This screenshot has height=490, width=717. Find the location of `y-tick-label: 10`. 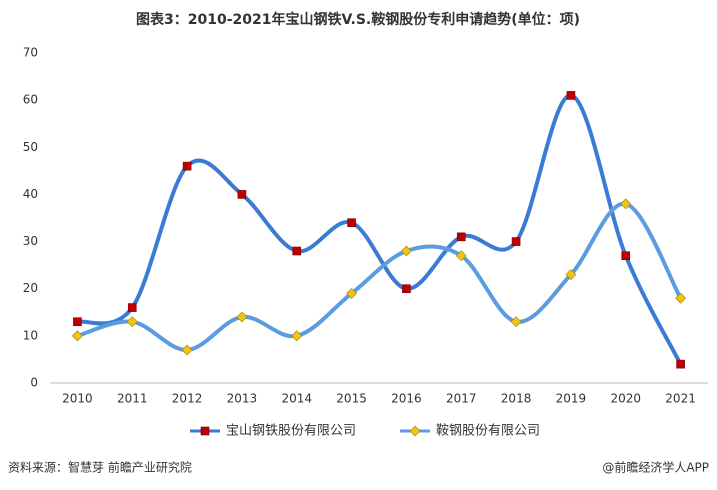

y-tick-label: 10 is located at coordinates (30, 335).